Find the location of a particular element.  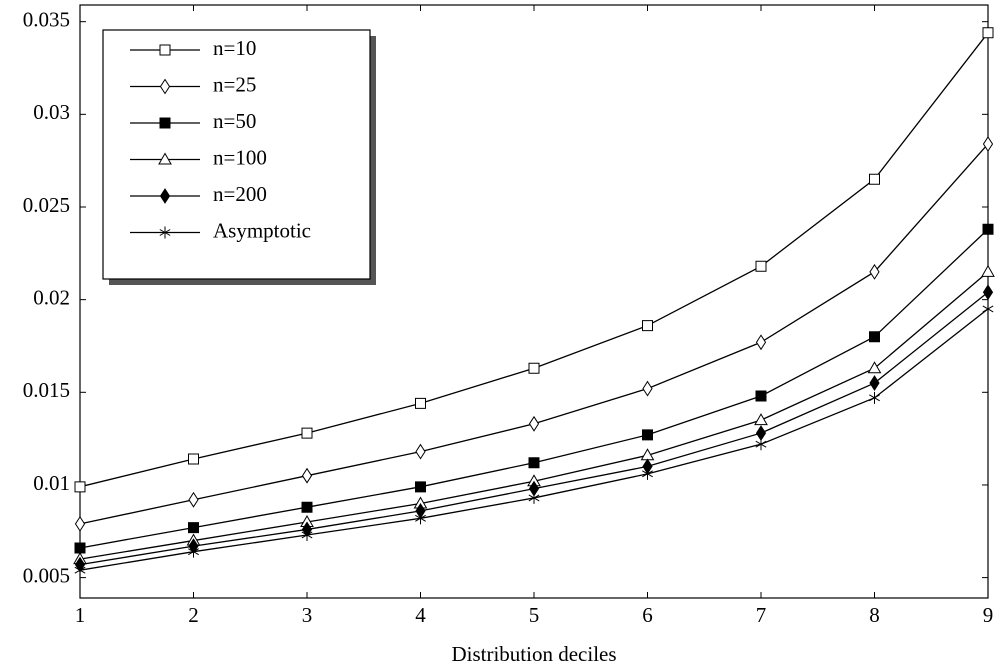

y-tick-label: 0.03 is located at coordinates (51, 112).